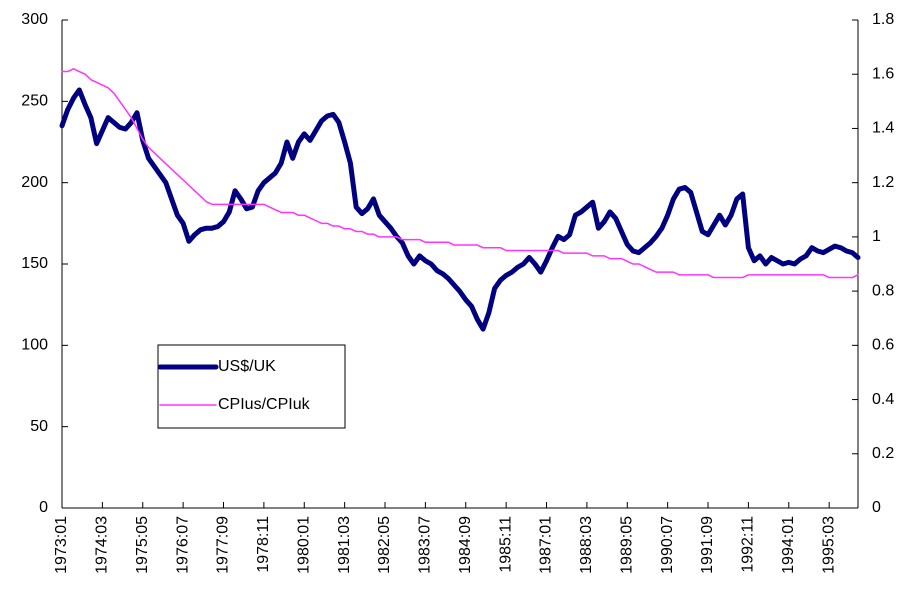 The image size is (910, 597). I want to click on x-tick-label: 1994:01, so click(788, 545).